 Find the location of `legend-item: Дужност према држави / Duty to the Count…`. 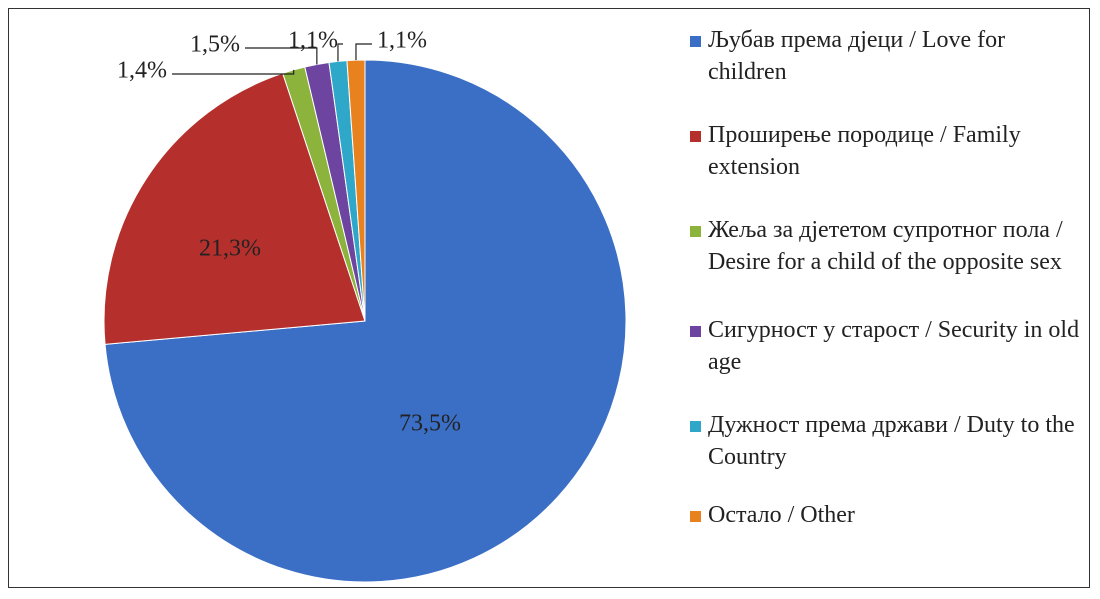

legend-item: Дужност према држави / Duty to the Count… is located at coordinates (888, 441).